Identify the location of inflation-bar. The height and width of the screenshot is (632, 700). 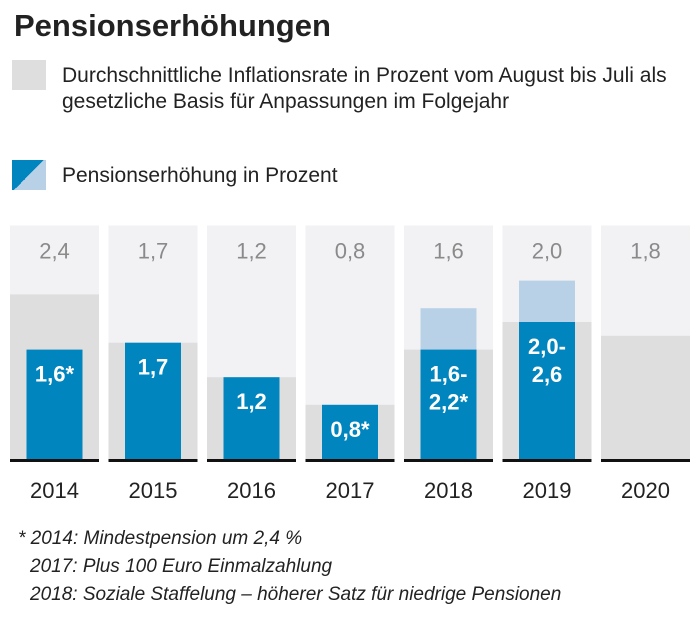
(645, 397).